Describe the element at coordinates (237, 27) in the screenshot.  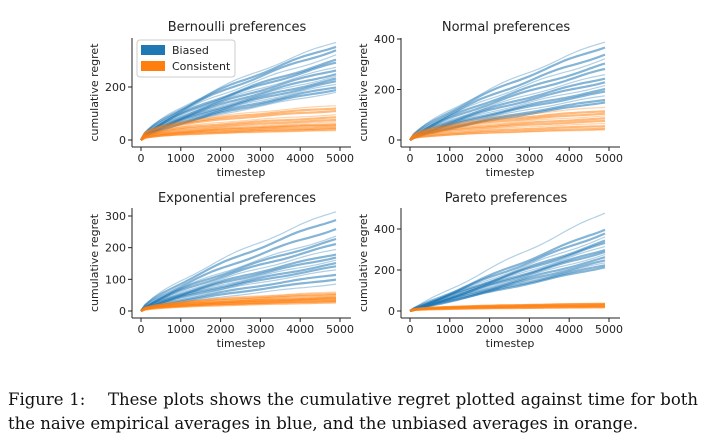
I see `subplot-title: Bernoulli preferences` at that location.